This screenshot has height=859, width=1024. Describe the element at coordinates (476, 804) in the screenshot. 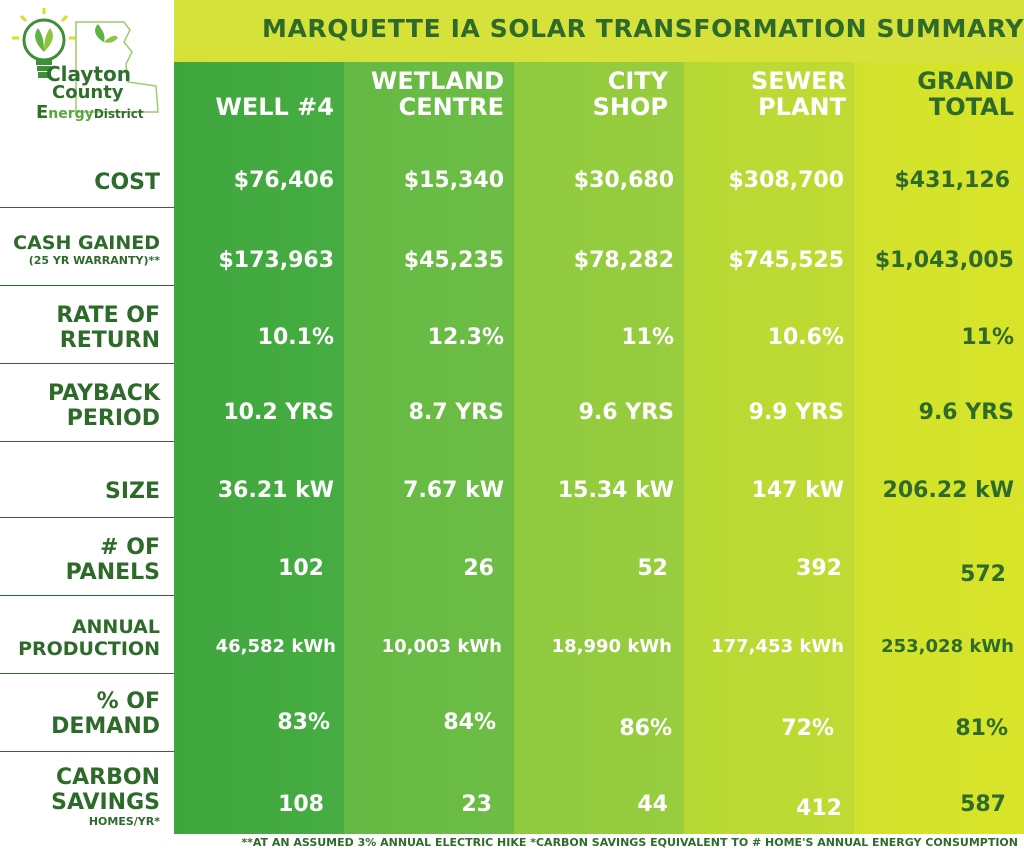

I see `cell-carbon-wetland: 23` at that location.